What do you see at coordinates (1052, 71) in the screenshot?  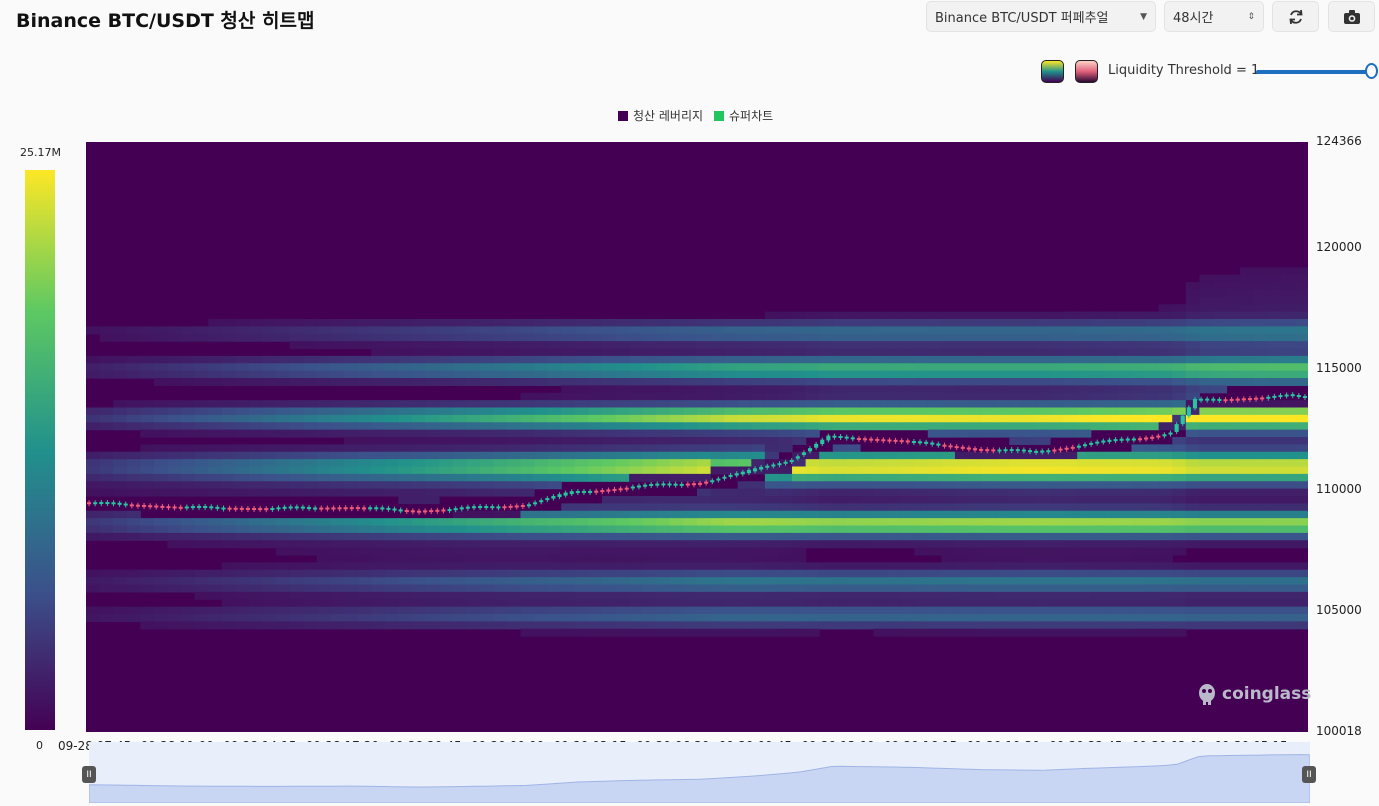 I see `viridis-colorscale-button` at bounding box center [1052, 71].